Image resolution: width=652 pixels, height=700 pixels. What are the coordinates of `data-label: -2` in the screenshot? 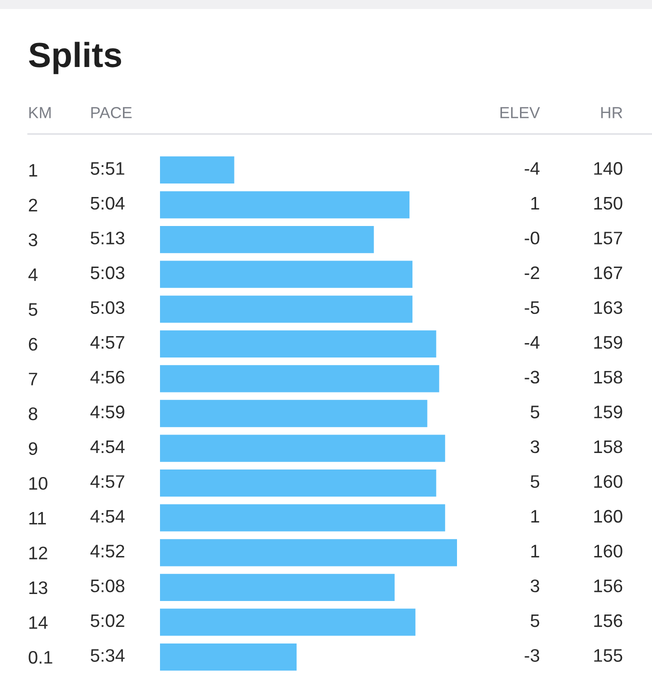 It's located at (532, 273).